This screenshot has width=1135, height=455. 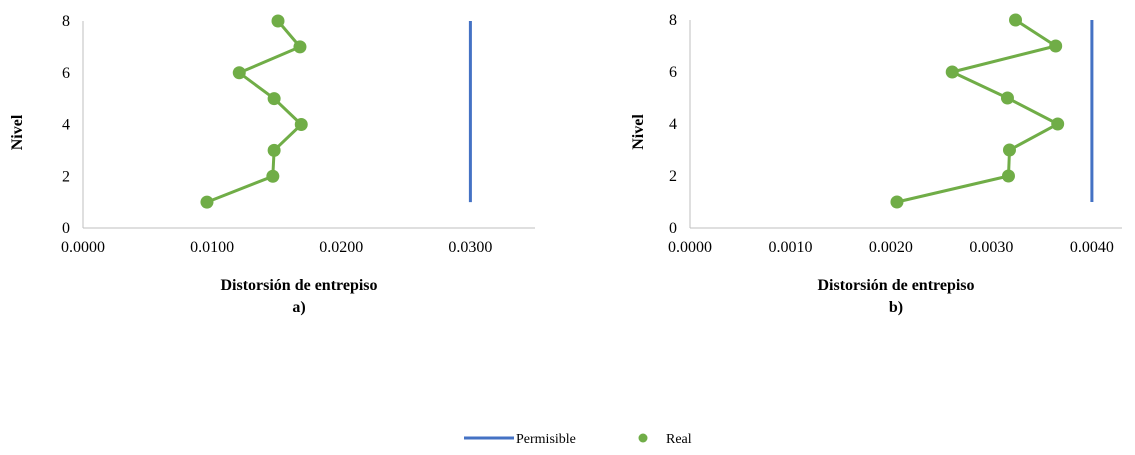 I want to click on legend-real-swatch, so click(x=643, y=438).